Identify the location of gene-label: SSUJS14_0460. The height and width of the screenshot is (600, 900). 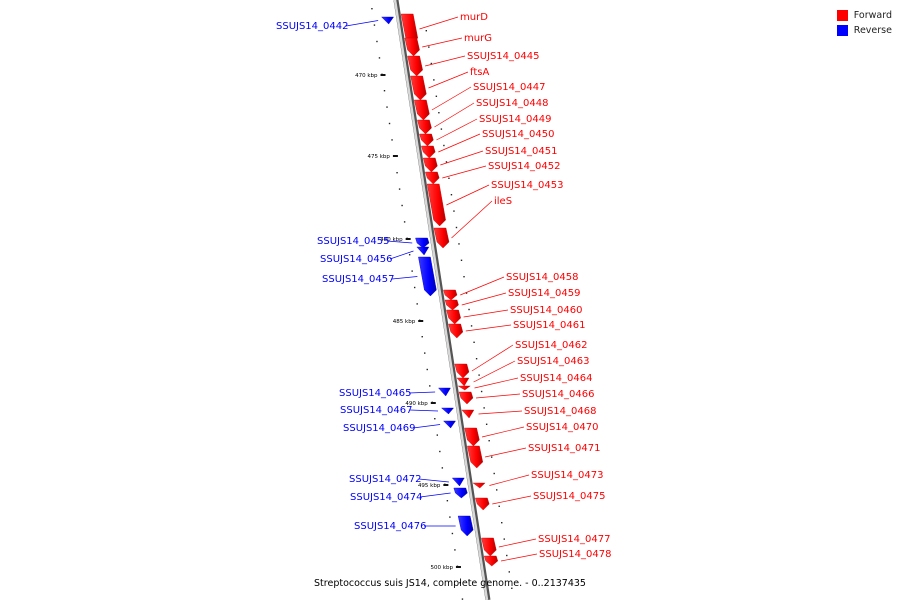
(546, 310).